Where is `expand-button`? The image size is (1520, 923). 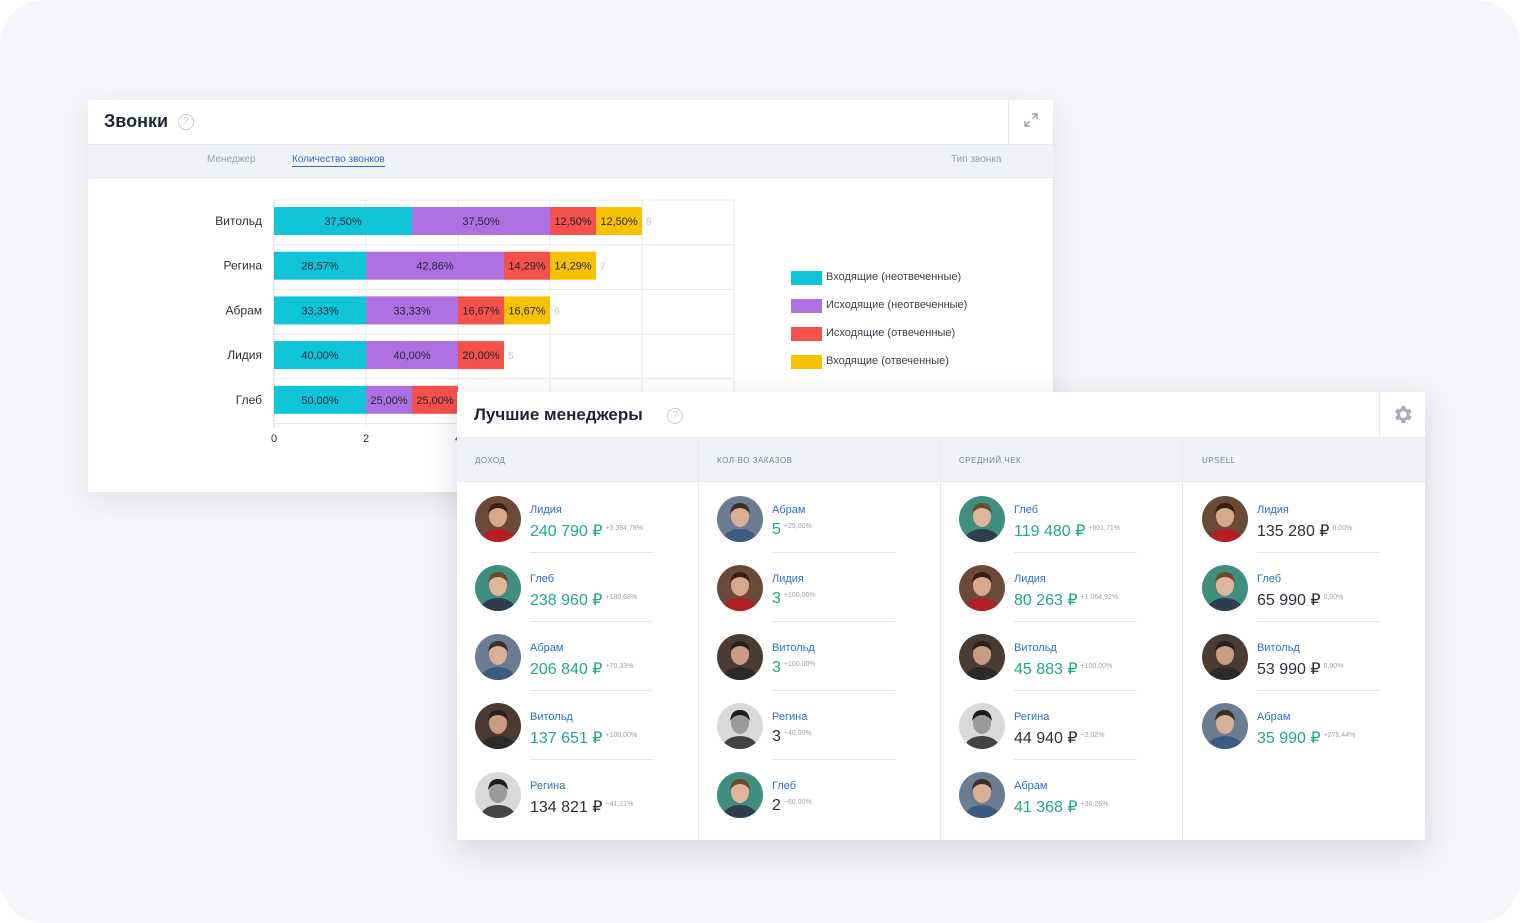
expand-button is located at coordinates (1030, 122).